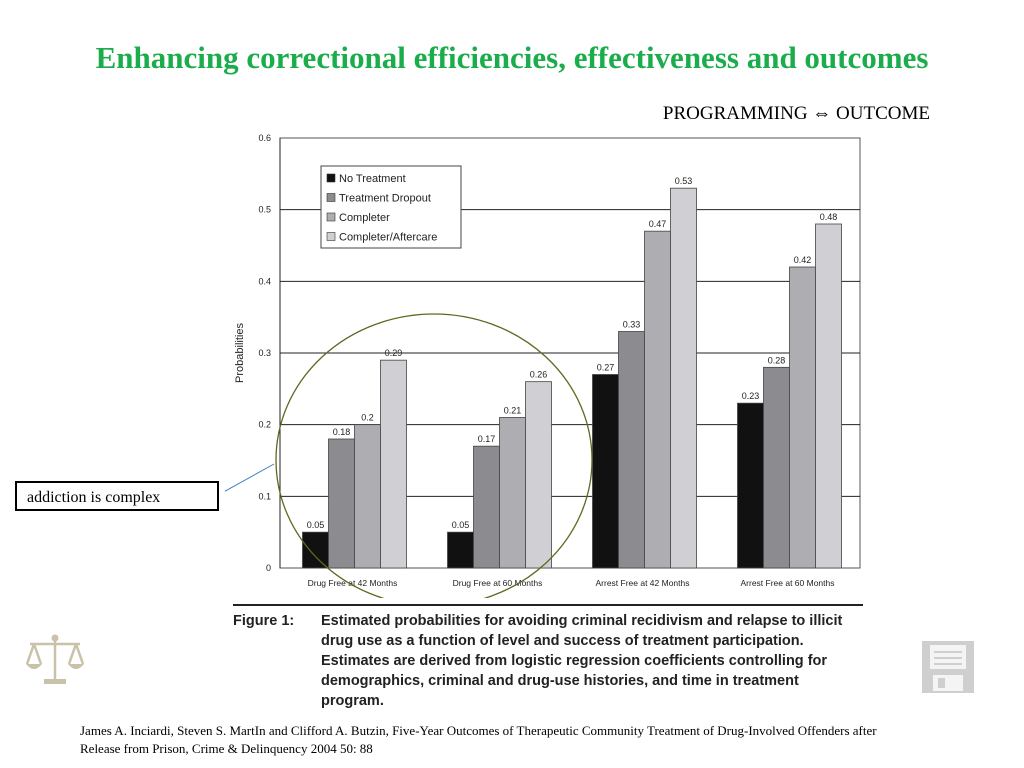 This screenshot has height=768, width=1024. Describe the element at coordinates (264, 138) in the screenshot. I see `y-tick-label: 0.6` at that location.